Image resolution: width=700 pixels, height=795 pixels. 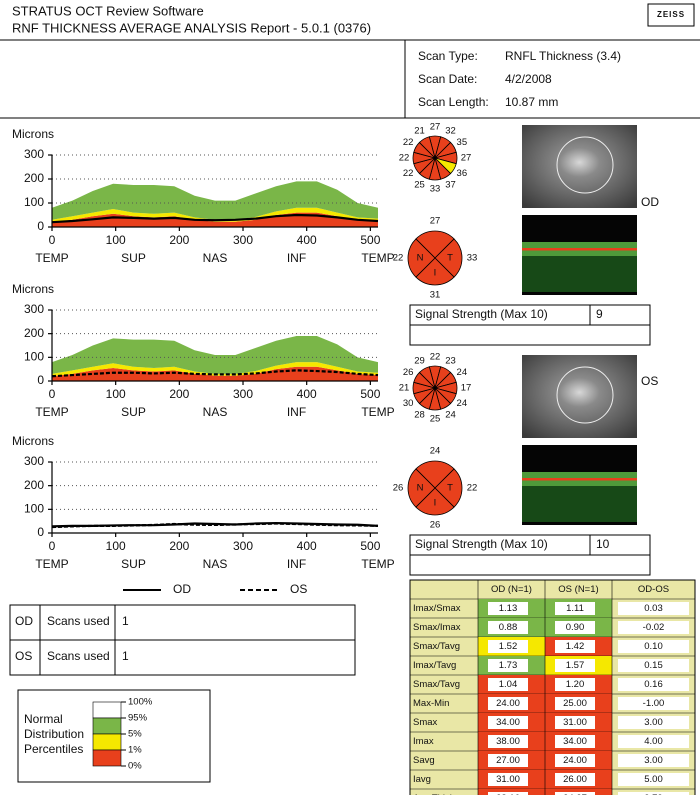 What do you see at coordinates (135, 750) in the screenshot?
I see `legend-tick-label: 1%` at bounding box center [135, 750].